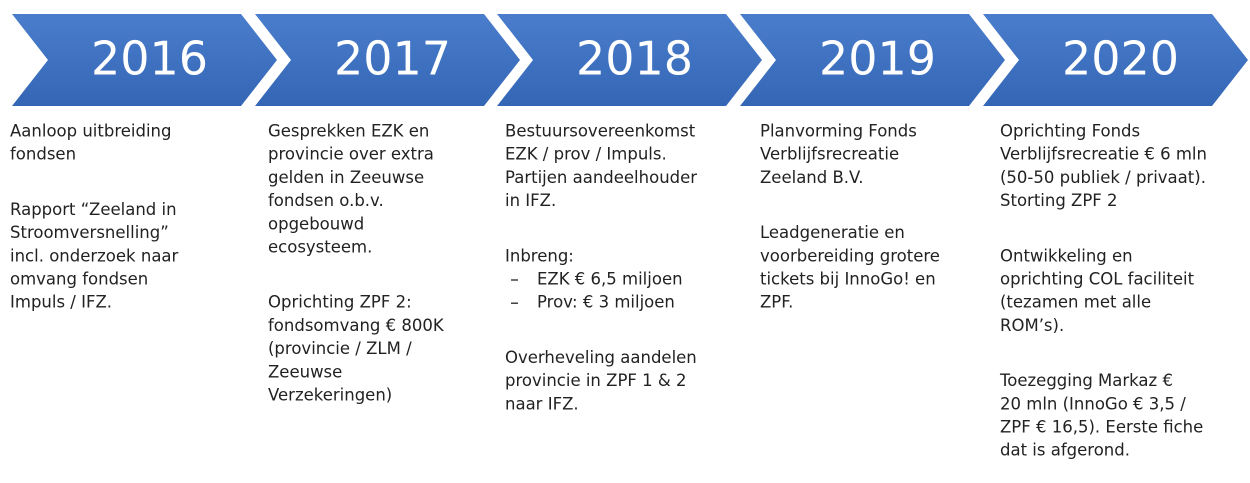 This screenshot has height=483, width=1250. I want to click on text-line: Storting ZPF 2, so click(1059, 200).